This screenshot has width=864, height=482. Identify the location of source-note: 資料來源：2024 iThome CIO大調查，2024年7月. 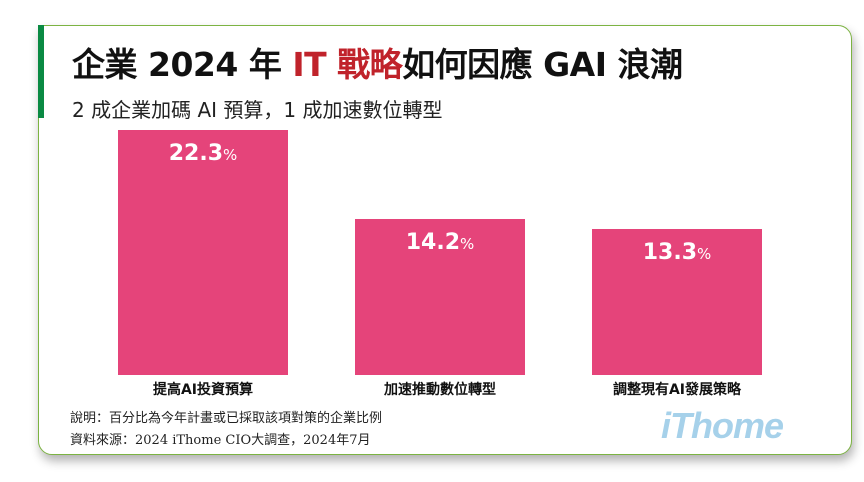
(220, 440).